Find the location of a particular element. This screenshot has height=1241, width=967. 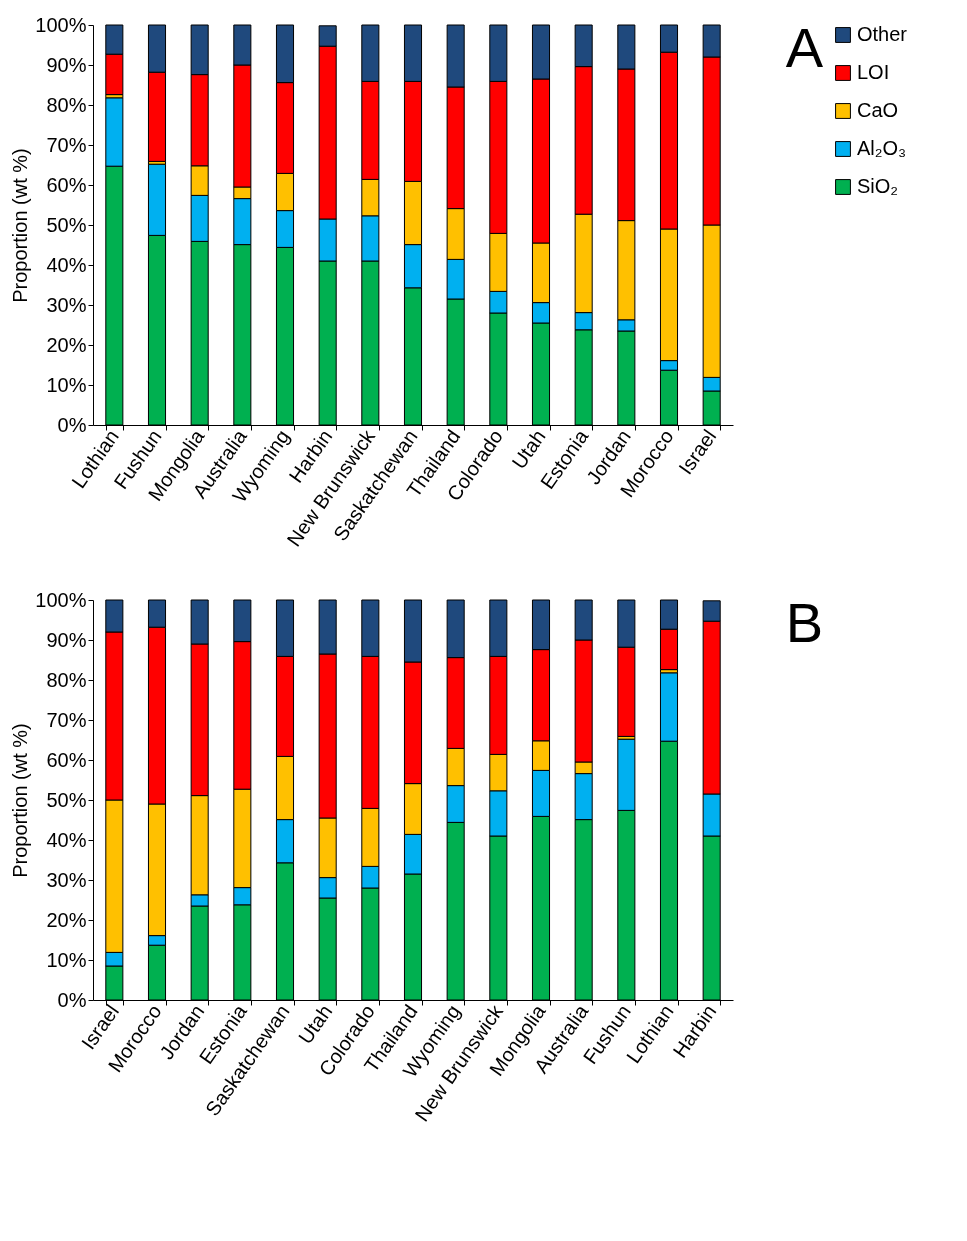

y-tick-label: 0% is located at coordinates (72, 424).